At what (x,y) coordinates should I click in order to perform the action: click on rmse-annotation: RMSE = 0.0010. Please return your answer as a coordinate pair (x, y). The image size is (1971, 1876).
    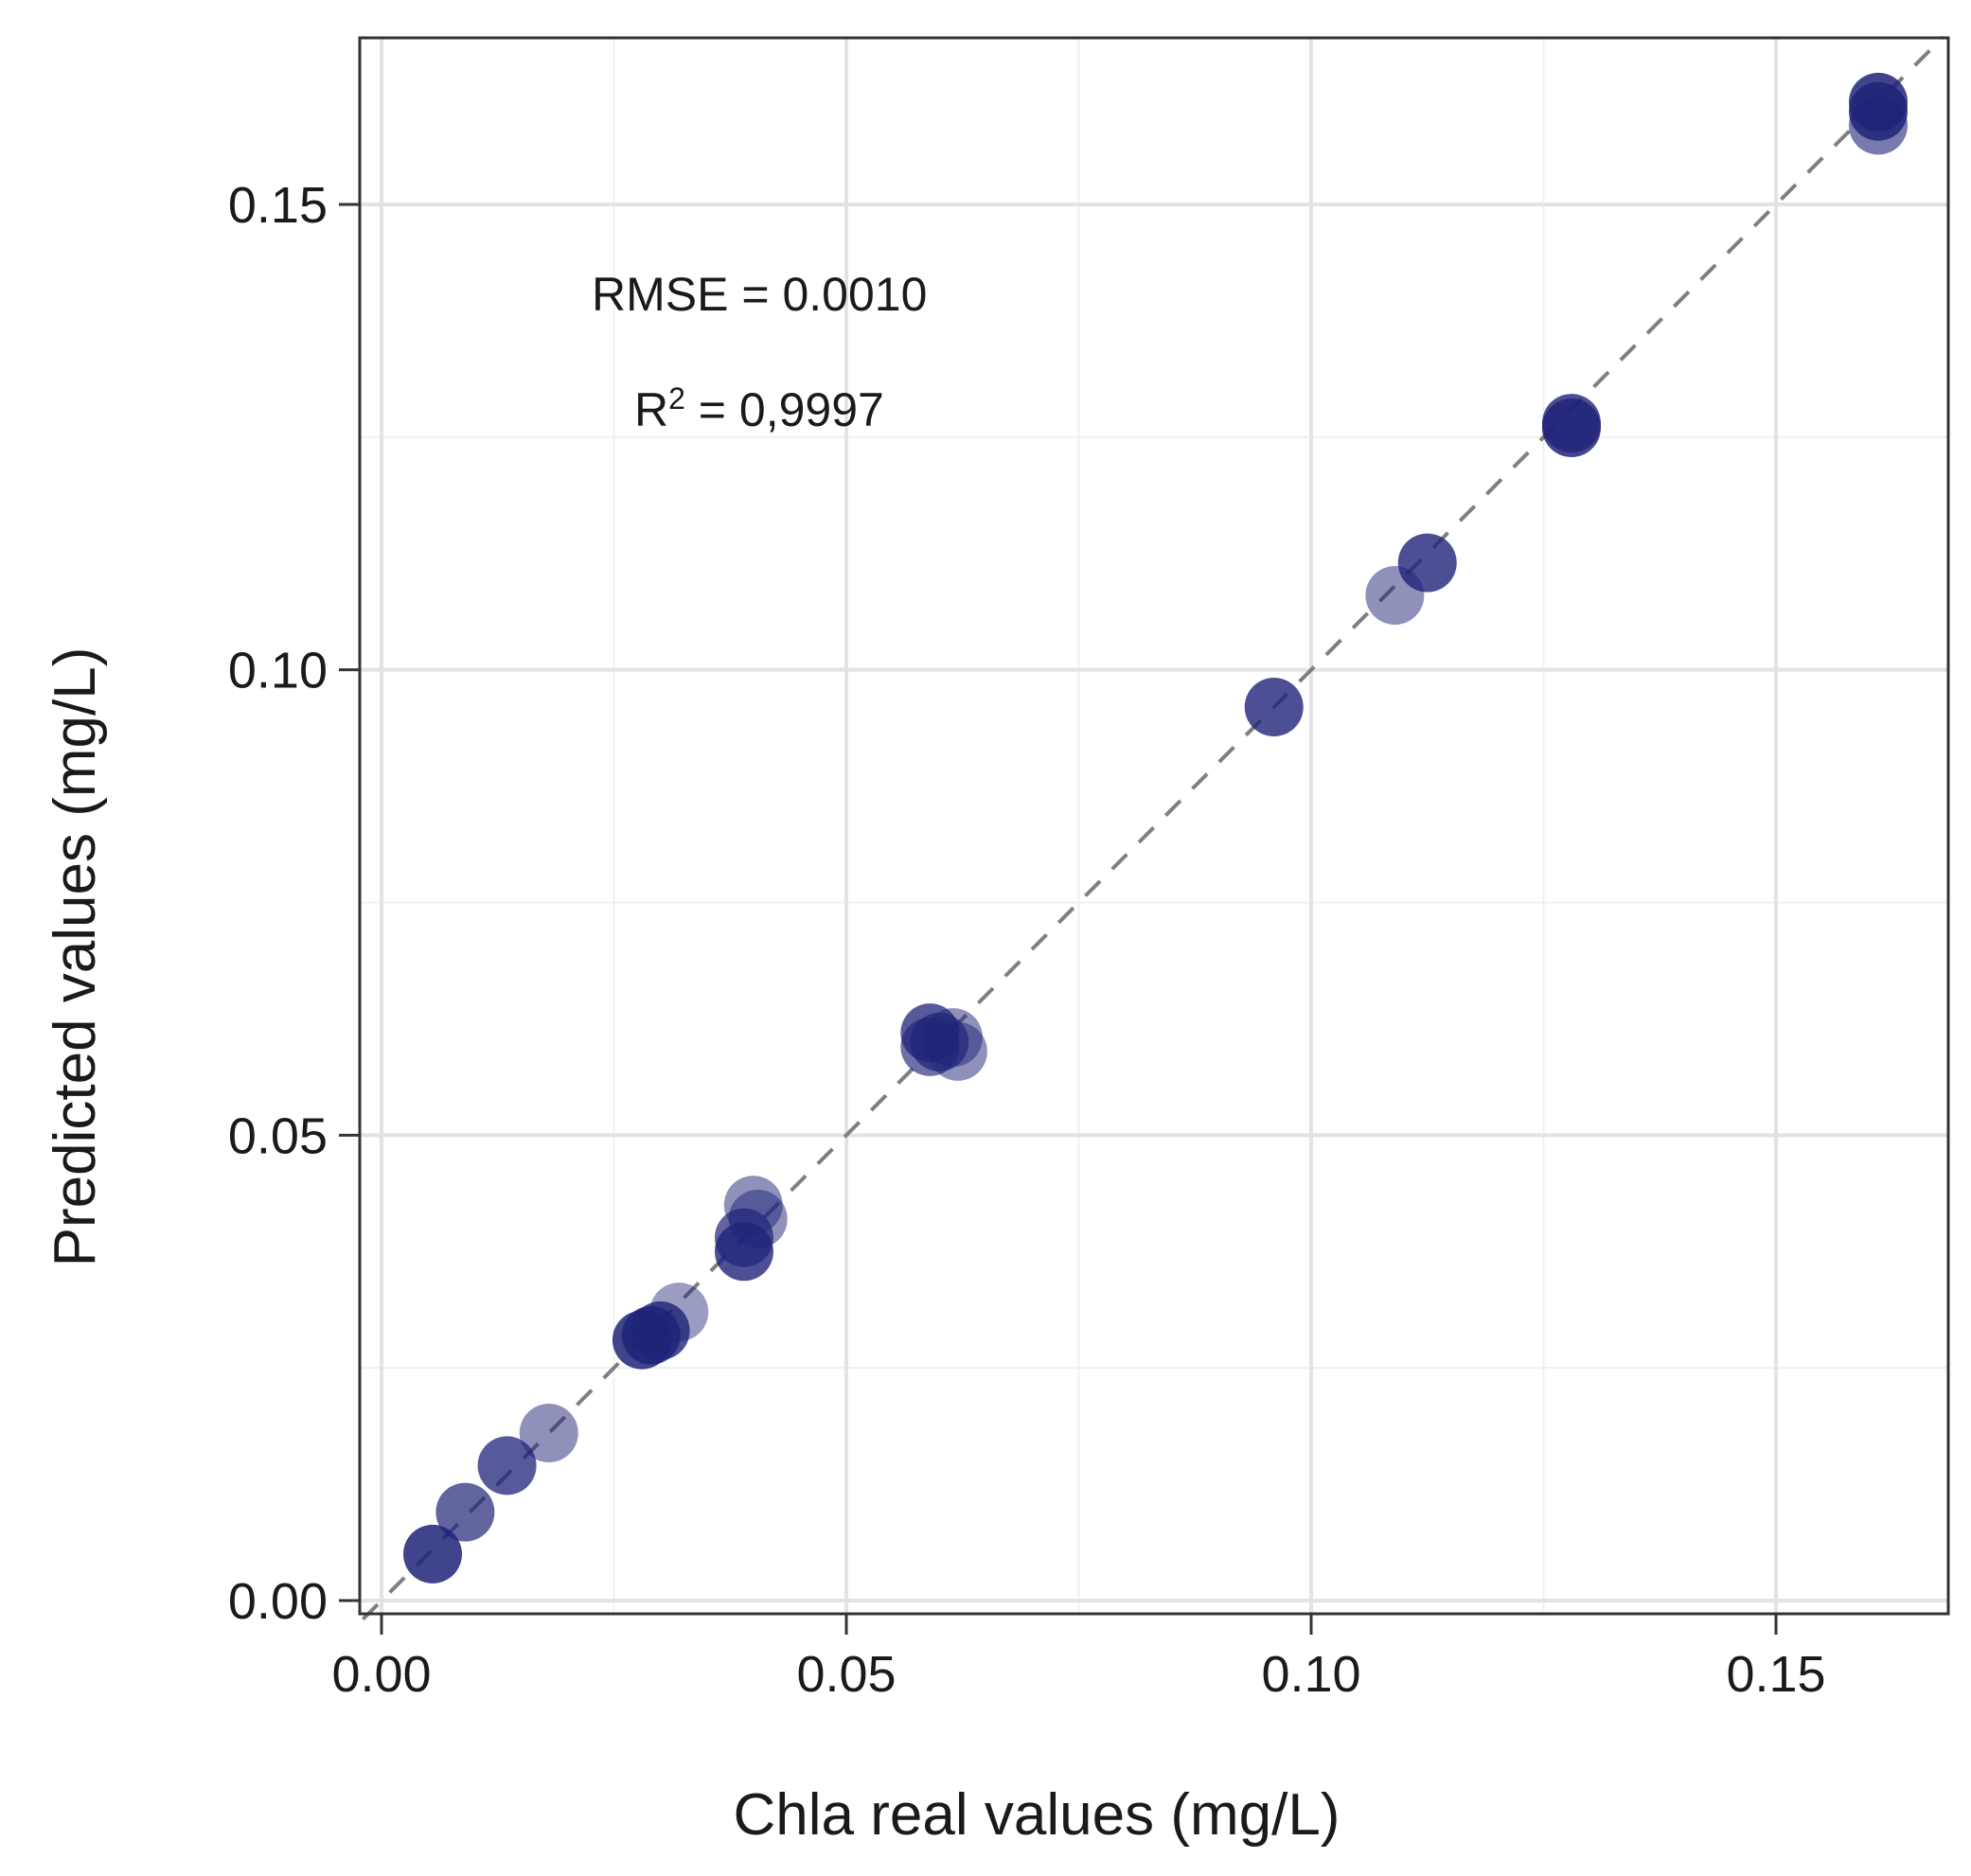
    Looking at the image, I should click on (759, 294).